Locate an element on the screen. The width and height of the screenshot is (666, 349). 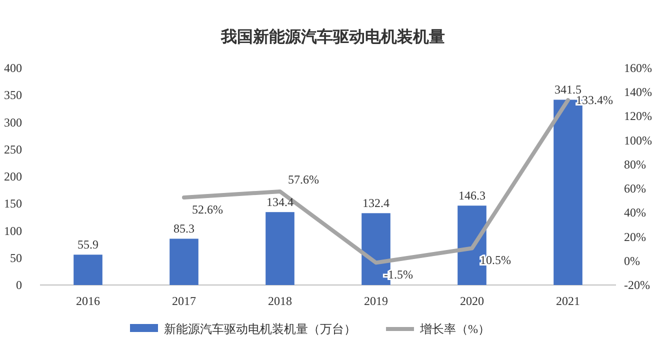
data-label: 134.4 is located at coordinates (280, 202).